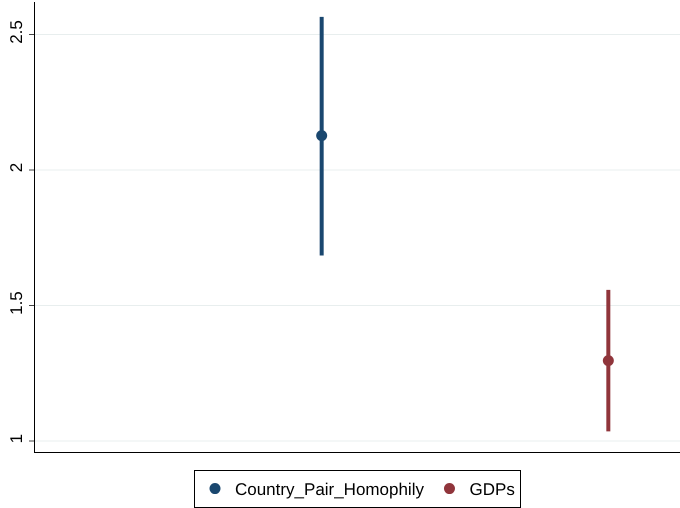 This screenshot has height=508, width=680. Describe the element at coordinates (16, 303) in the screenshot. I see `y-tick-label: 1.5` at that location.